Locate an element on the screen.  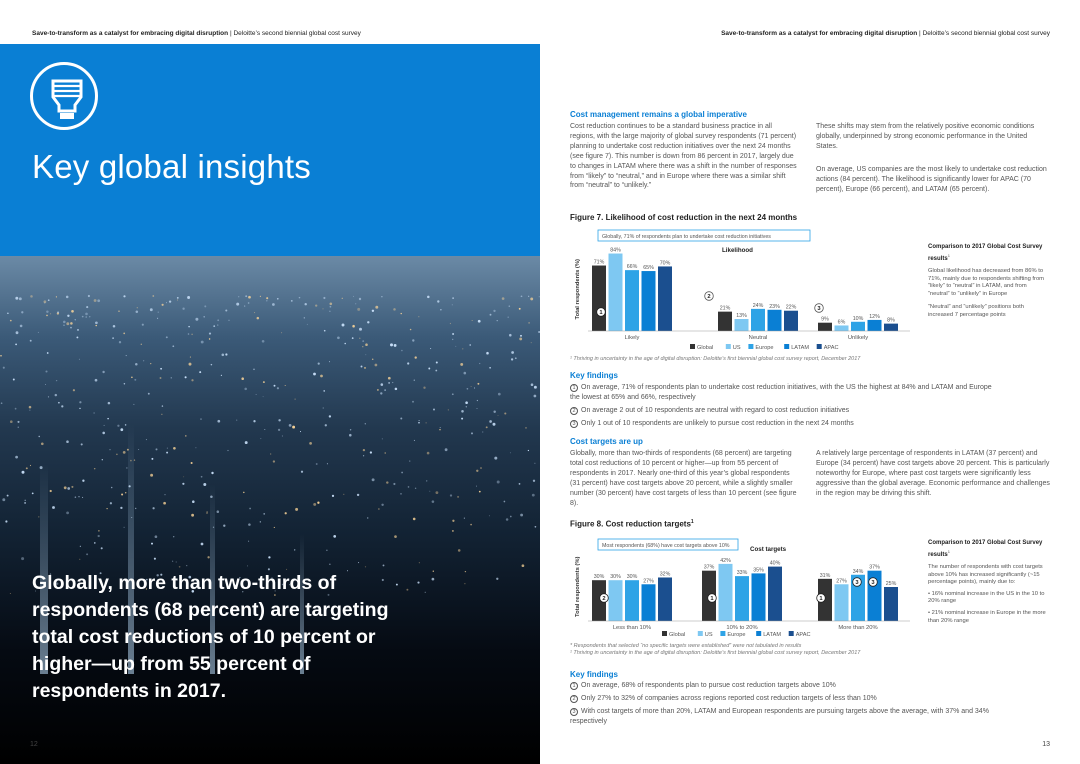
data-label: 21% is located at coordinates (725, 309).